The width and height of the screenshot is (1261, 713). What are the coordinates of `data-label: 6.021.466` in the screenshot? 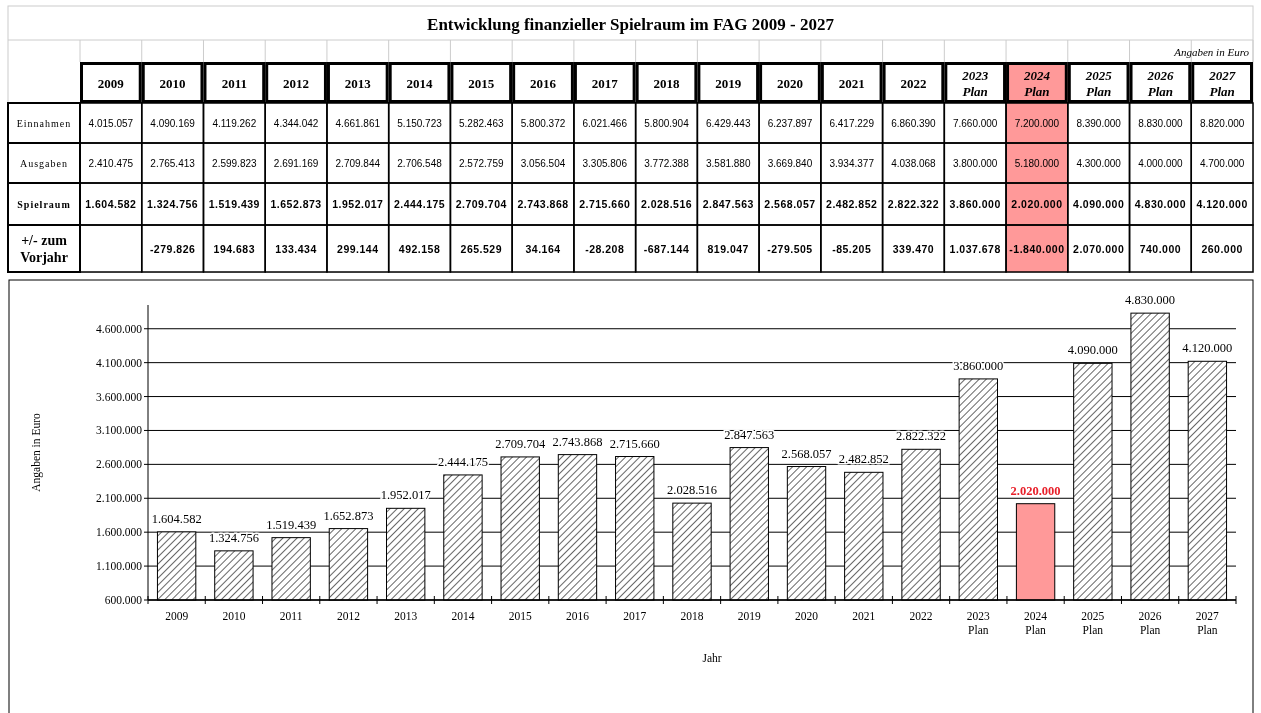 It's located at (605, 123).